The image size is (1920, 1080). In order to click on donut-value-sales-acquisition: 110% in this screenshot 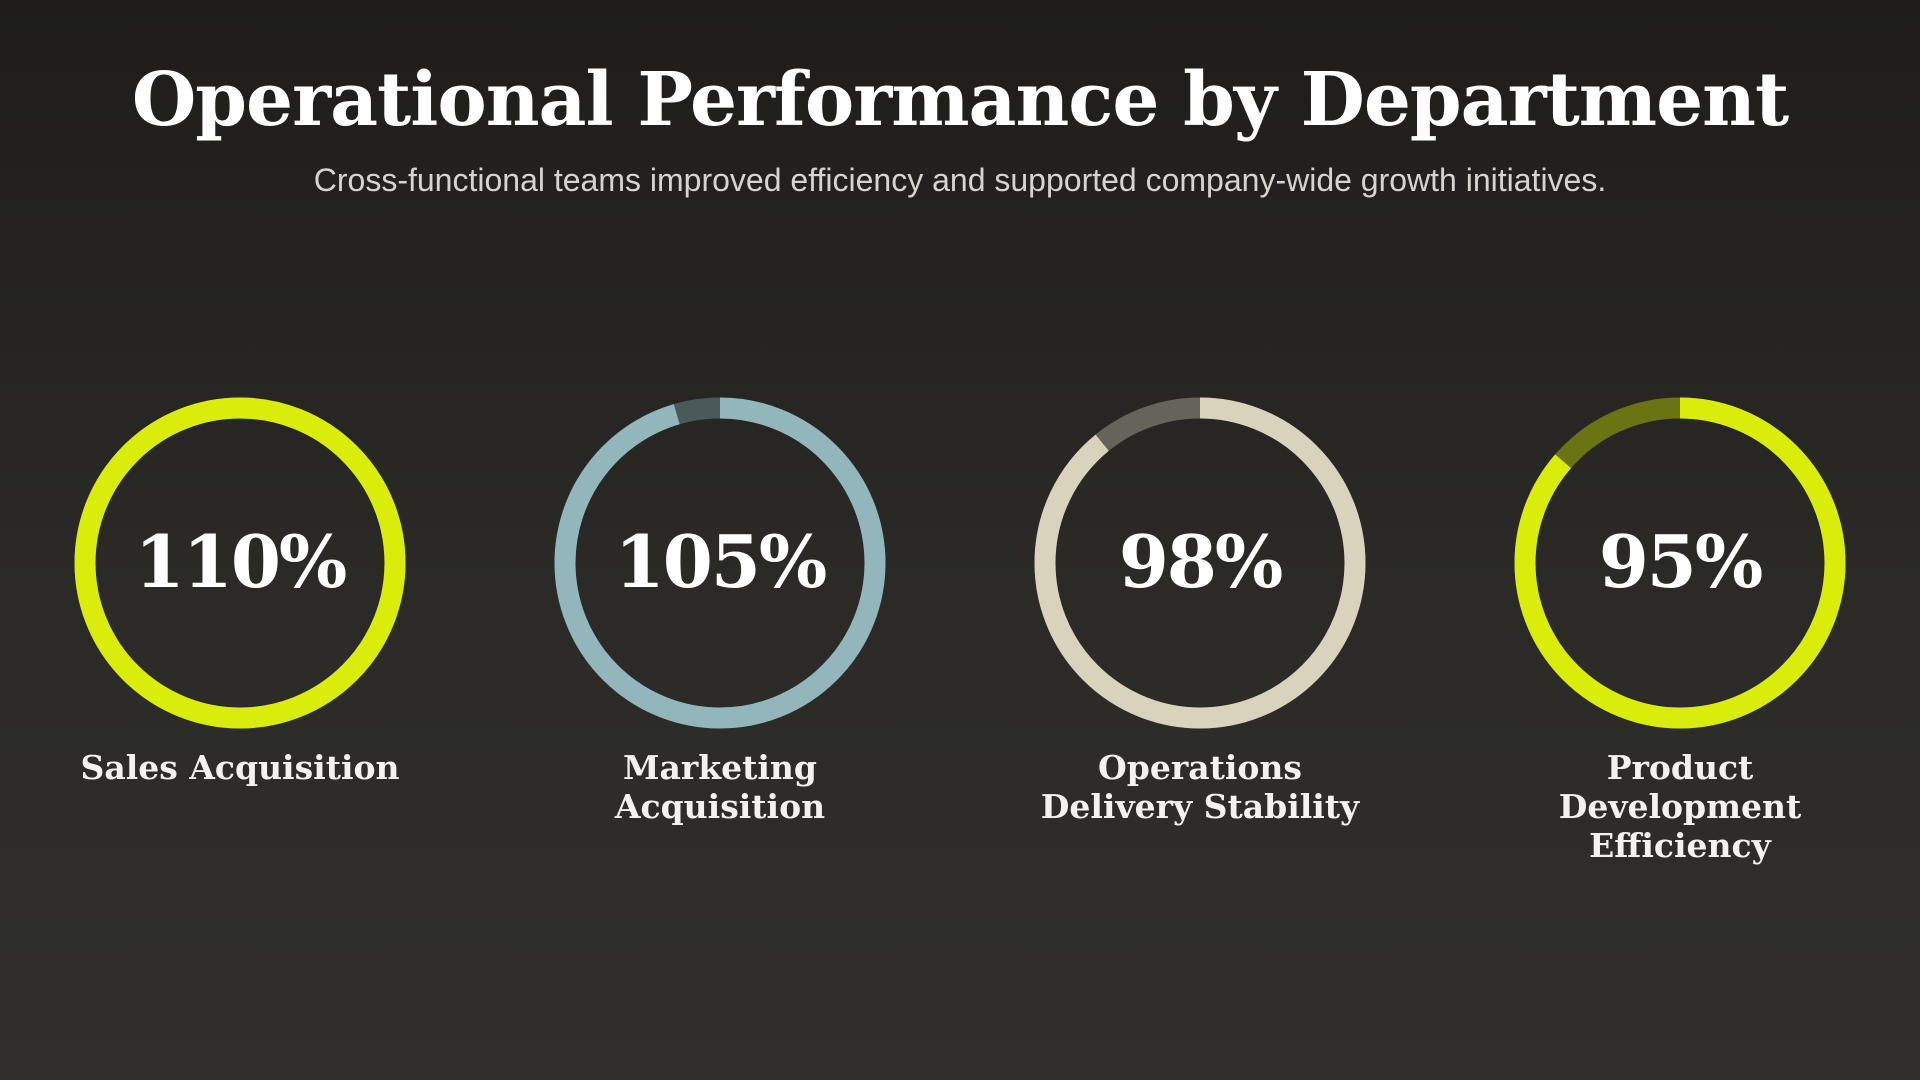, I will do `click(241, 561)`.